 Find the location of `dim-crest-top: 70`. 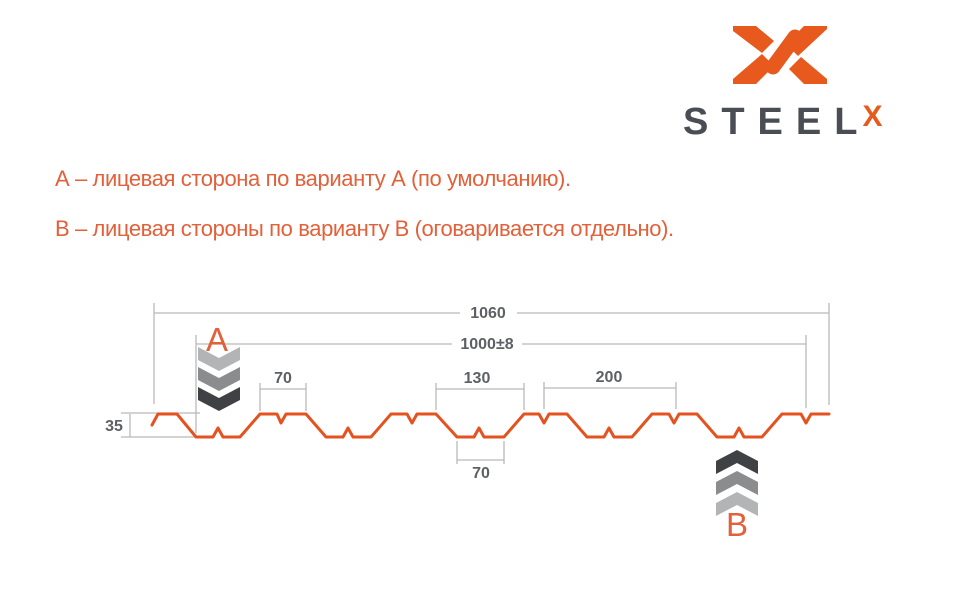

dim-crest-top: 70 is located at coordinates (283, 390).